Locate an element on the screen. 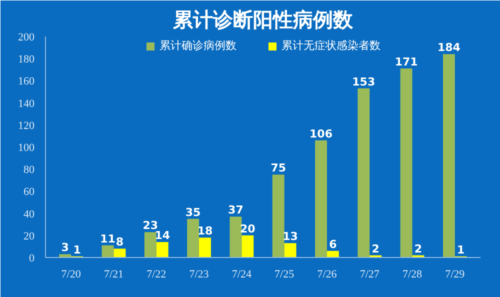 This screenshot has width=500, height=297. data-label: 37 is located at coordinates (236, 210).